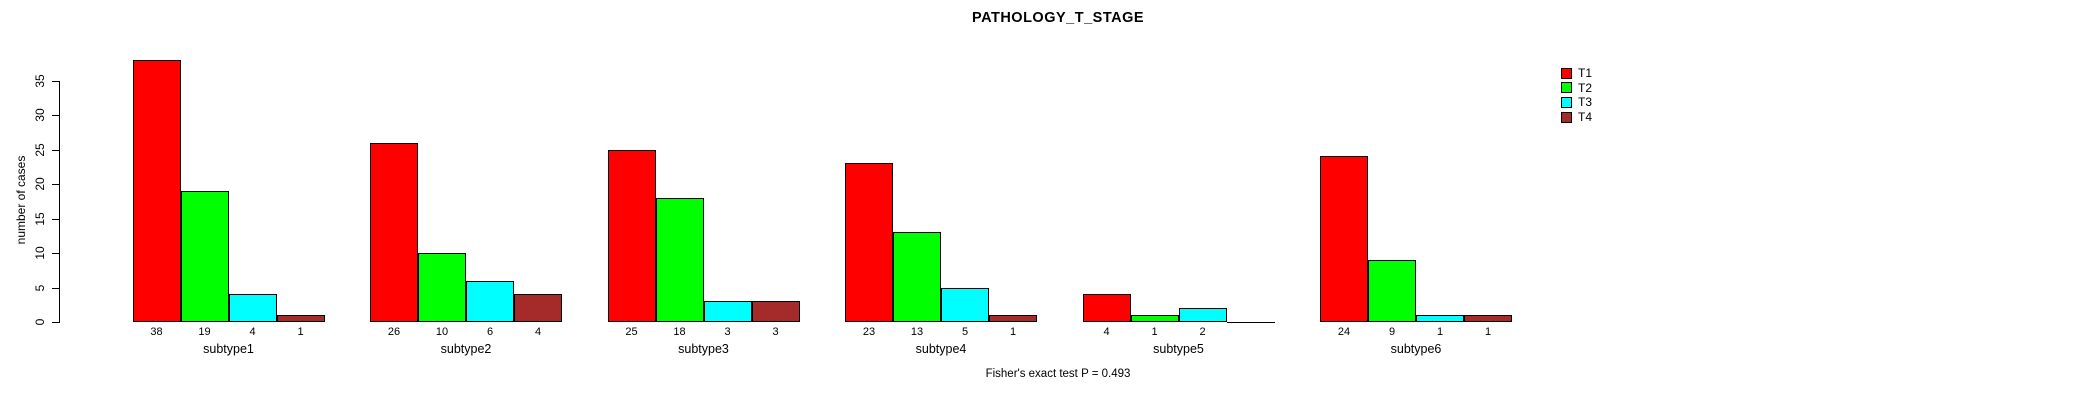  What do you see at coordinates (631, 235) in the screenshot?
I see `bar-t1-subtype3` at bounding box center [631, 235].